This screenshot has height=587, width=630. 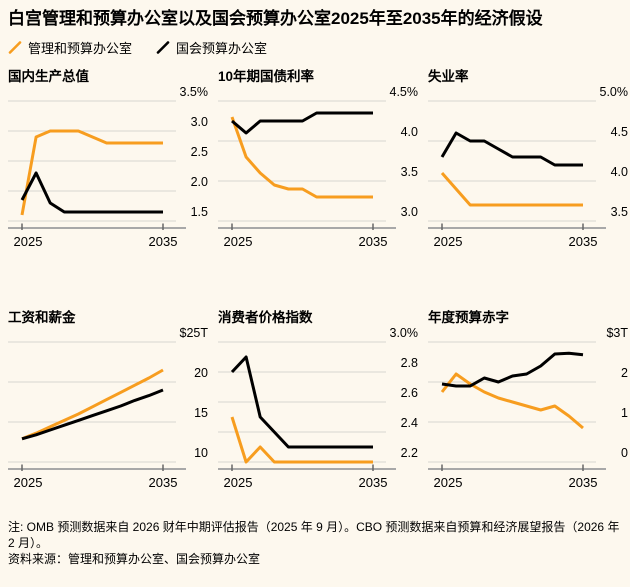 I want to click on legend-label-cbo: 国会预算办公室, so click(x=222, y=49).